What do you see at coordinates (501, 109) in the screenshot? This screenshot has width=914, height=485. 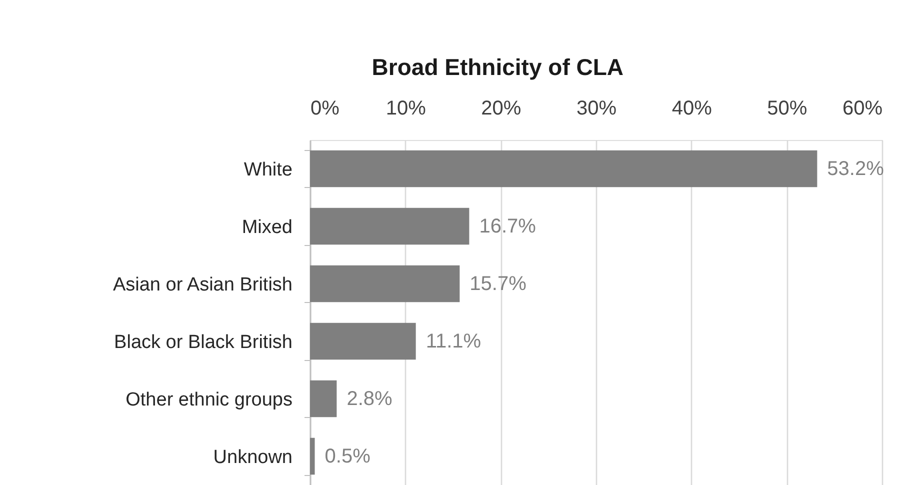 I see `x-tick-label: 20%` at bounding box center [501, 109].